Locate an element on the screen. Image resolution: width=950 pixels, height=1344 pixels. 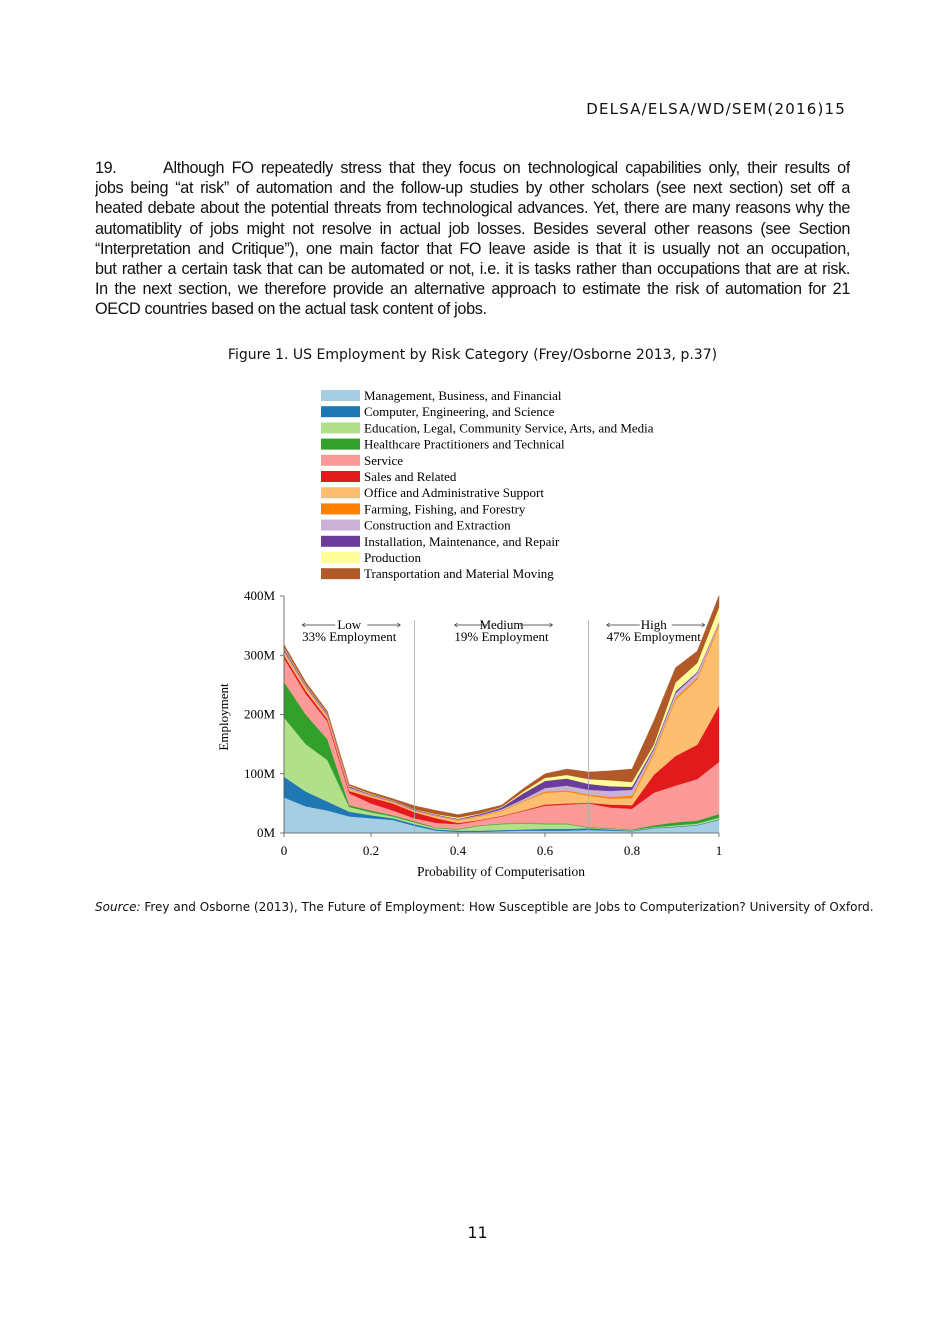
legend-item: Installation, Maintenance, and Repair is located at coordinates (440, 541).